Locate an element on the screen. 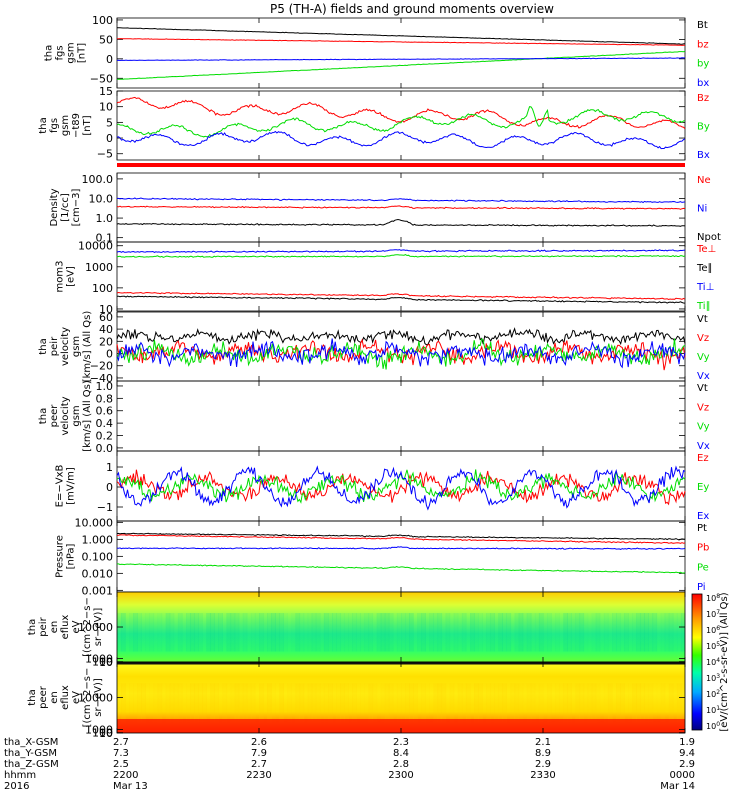 This screenshot has width=750, height=800. footer-row-label: hhmm is located at coordinates (20, 775).